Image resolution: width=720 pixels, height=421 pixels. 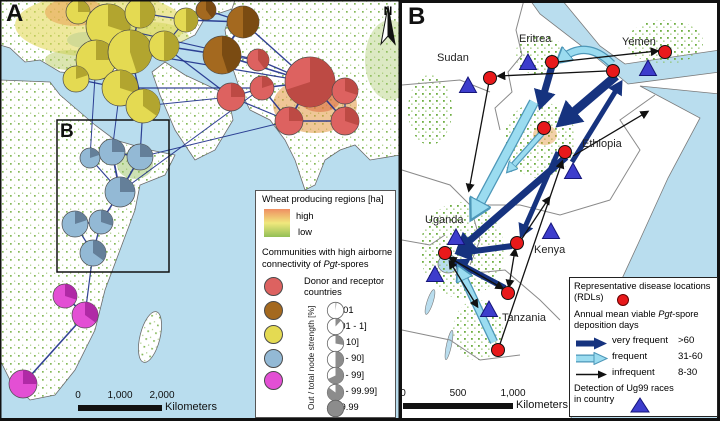 What do you see at coordinates (642, 286) in the screenshot?
I see `rdl-legend-line1: Representative disease locations` at bounding box center [642, 286].